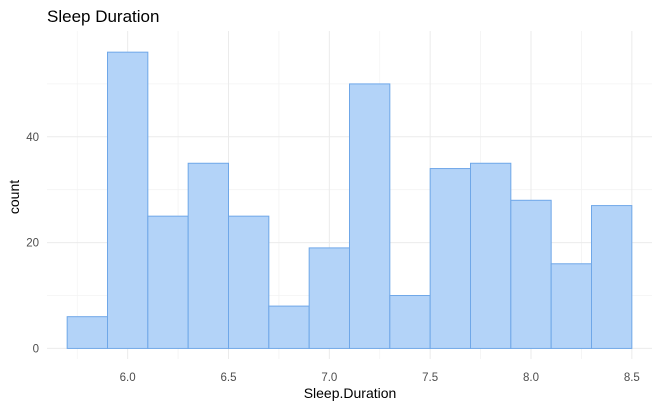 This screenshot has height=408, width=661. I want to click on x-tick-label: 7.5, so click(430, 378).